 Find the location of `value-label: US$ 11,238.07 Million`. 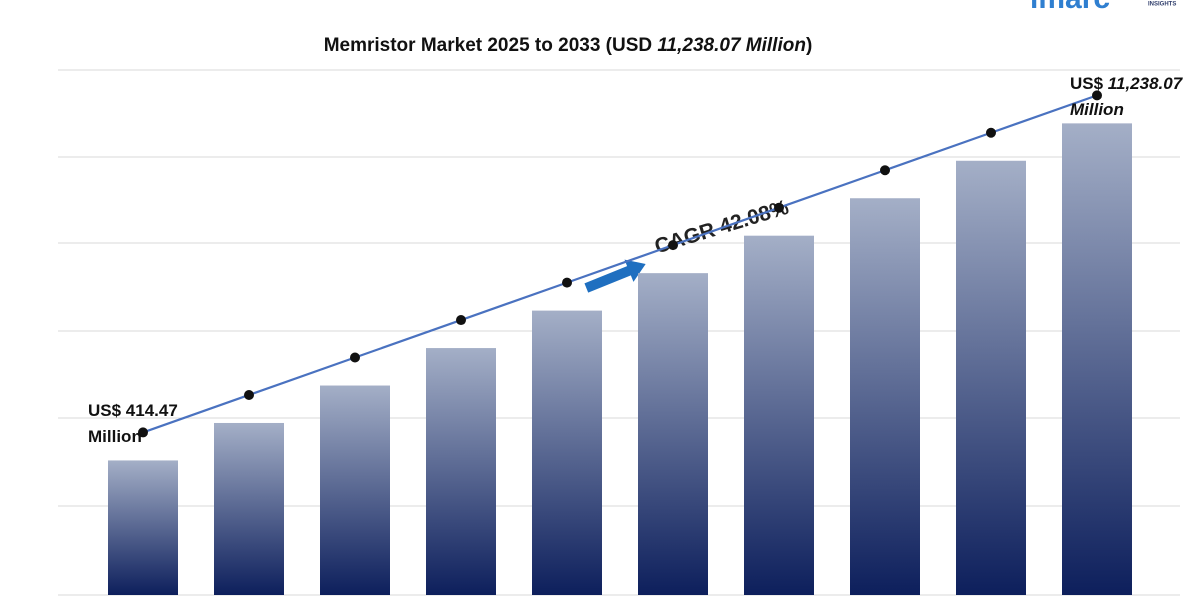

value-label: US$ 11,238.07 Million is located at coordinates (1127, 96).